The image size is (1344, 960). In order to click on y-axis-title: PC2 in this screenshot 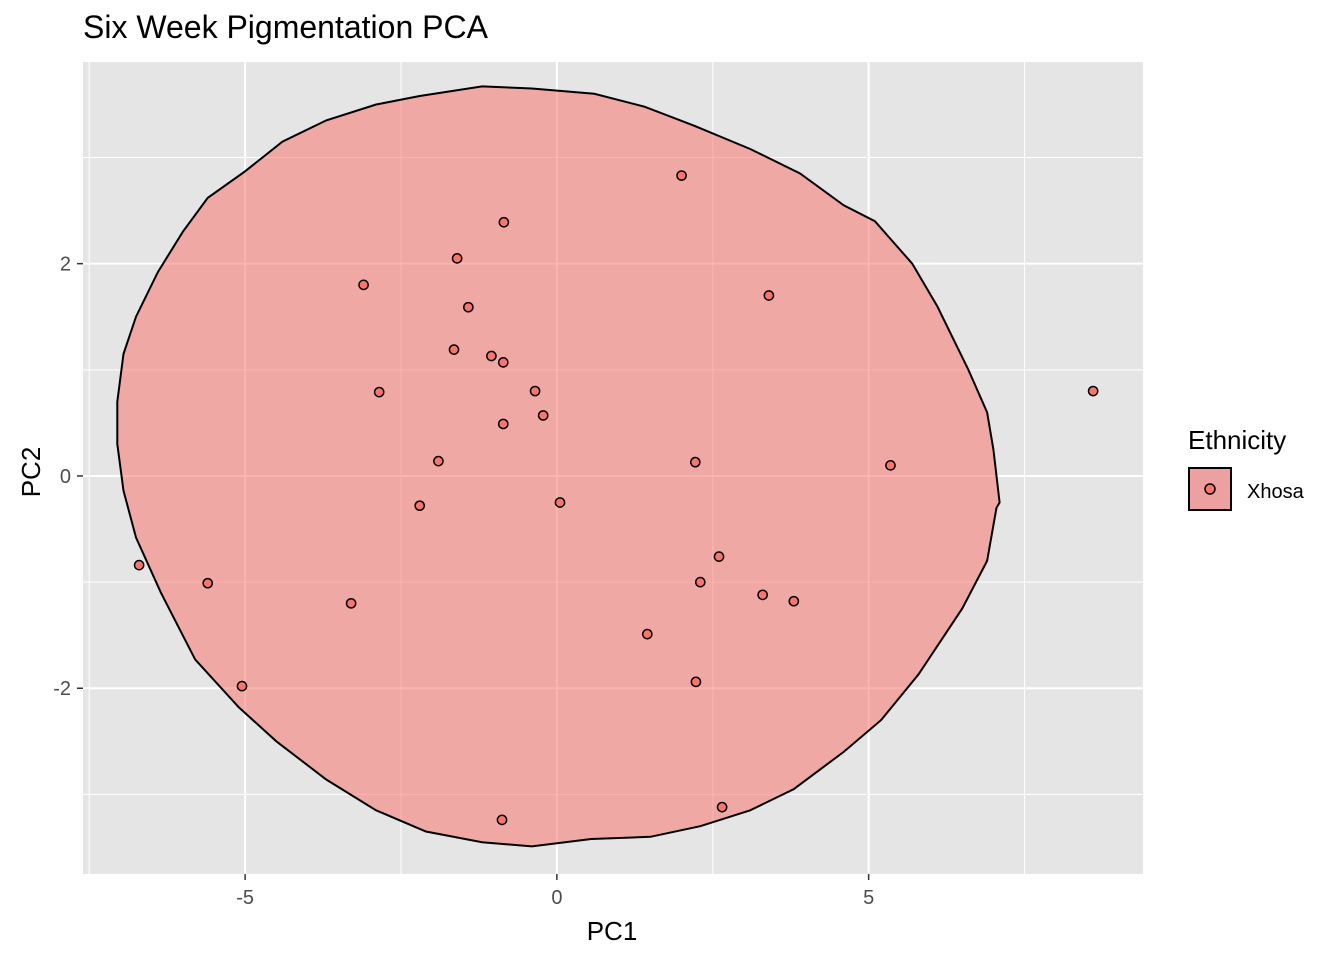, I will do `click(31, 472)`.